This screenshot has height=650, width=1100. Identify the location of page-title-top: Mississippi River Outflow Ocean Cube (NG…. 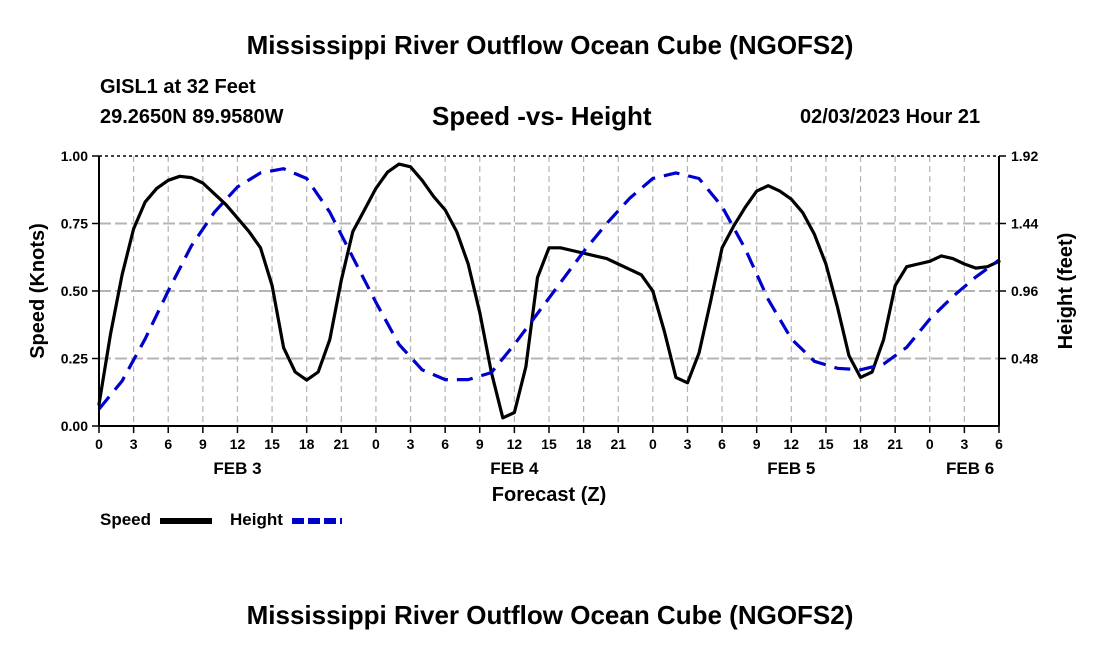
(550, 45).